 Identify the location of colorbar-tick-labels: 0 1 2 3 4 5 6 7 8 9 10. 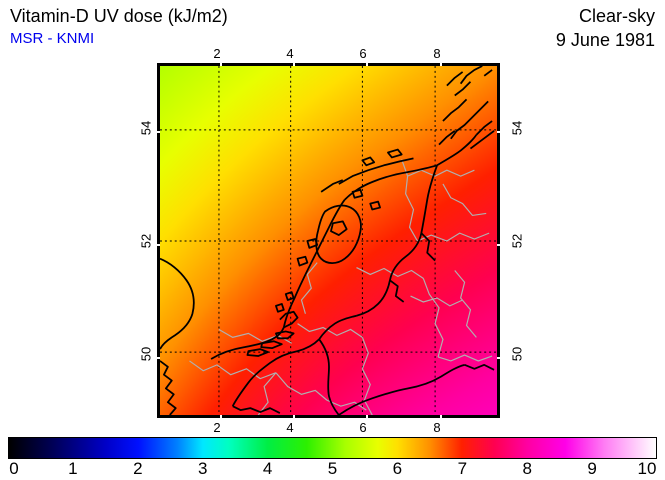
(332, 469).